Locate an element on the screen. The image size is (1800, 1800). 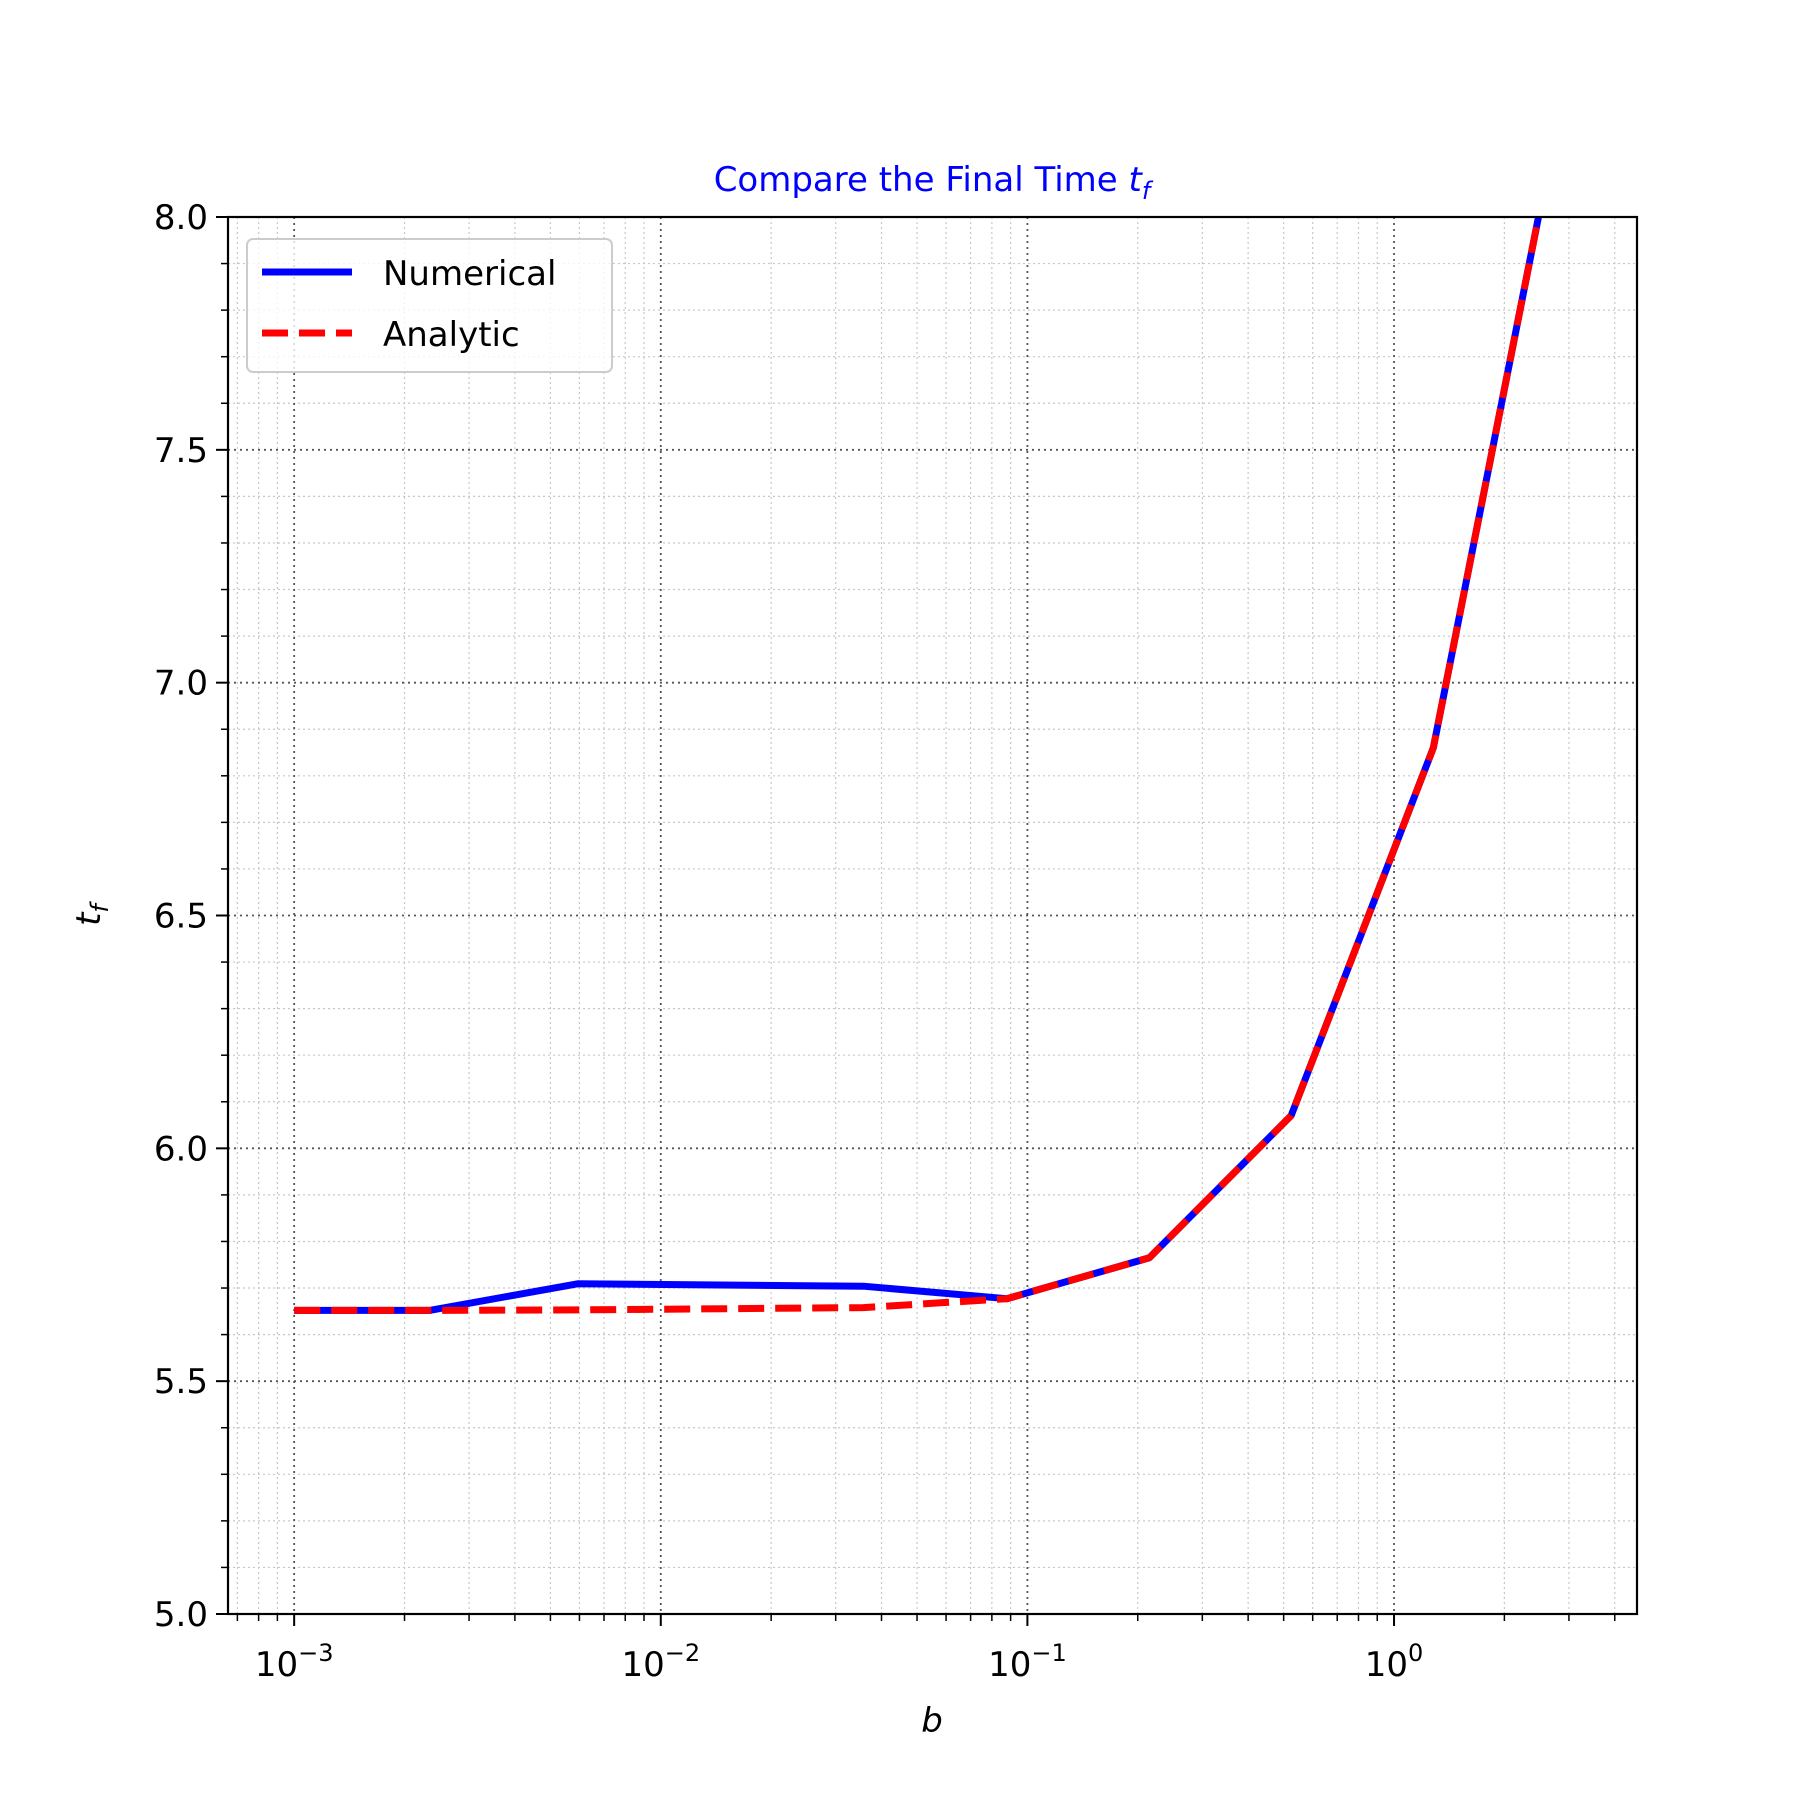
x-tick-label: 10⁰ is located at coordinates (1394, 1662).